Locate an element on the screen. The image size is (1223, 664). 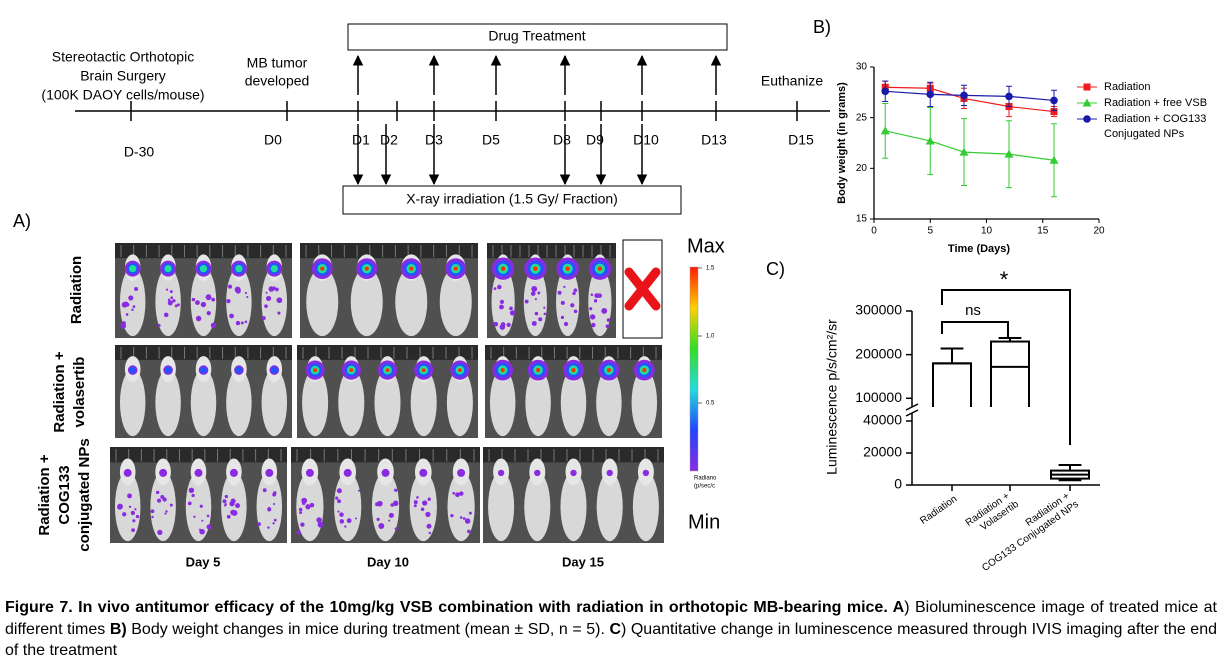
y-tick-label: 200000 is located at coordinates (878, 353).